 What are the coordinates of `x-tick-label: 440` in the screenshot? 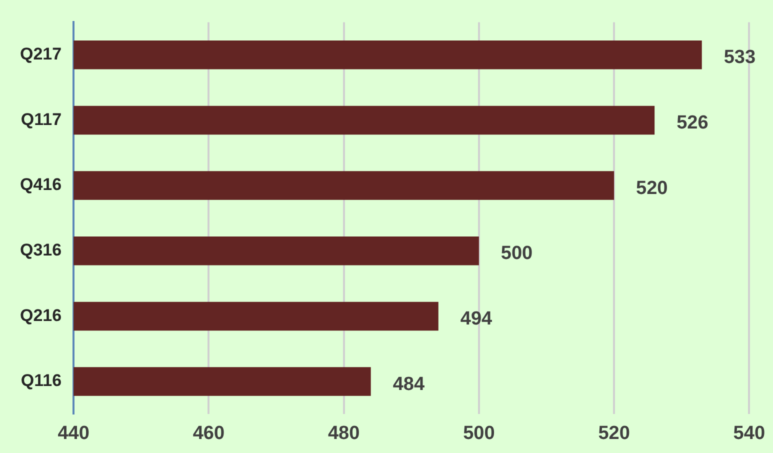 It's located at (74, 433).